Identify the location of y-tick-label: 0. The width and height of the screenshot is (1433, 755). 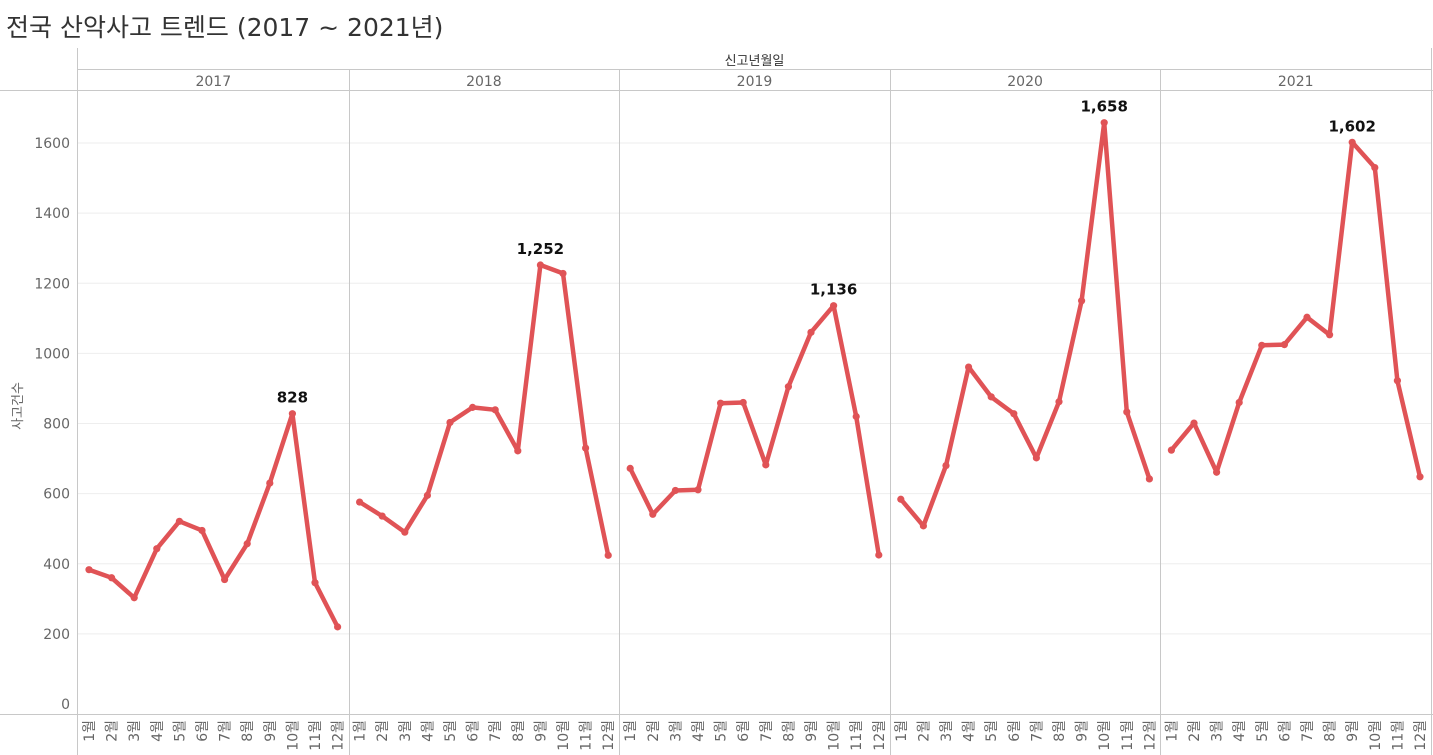
(65, 705).